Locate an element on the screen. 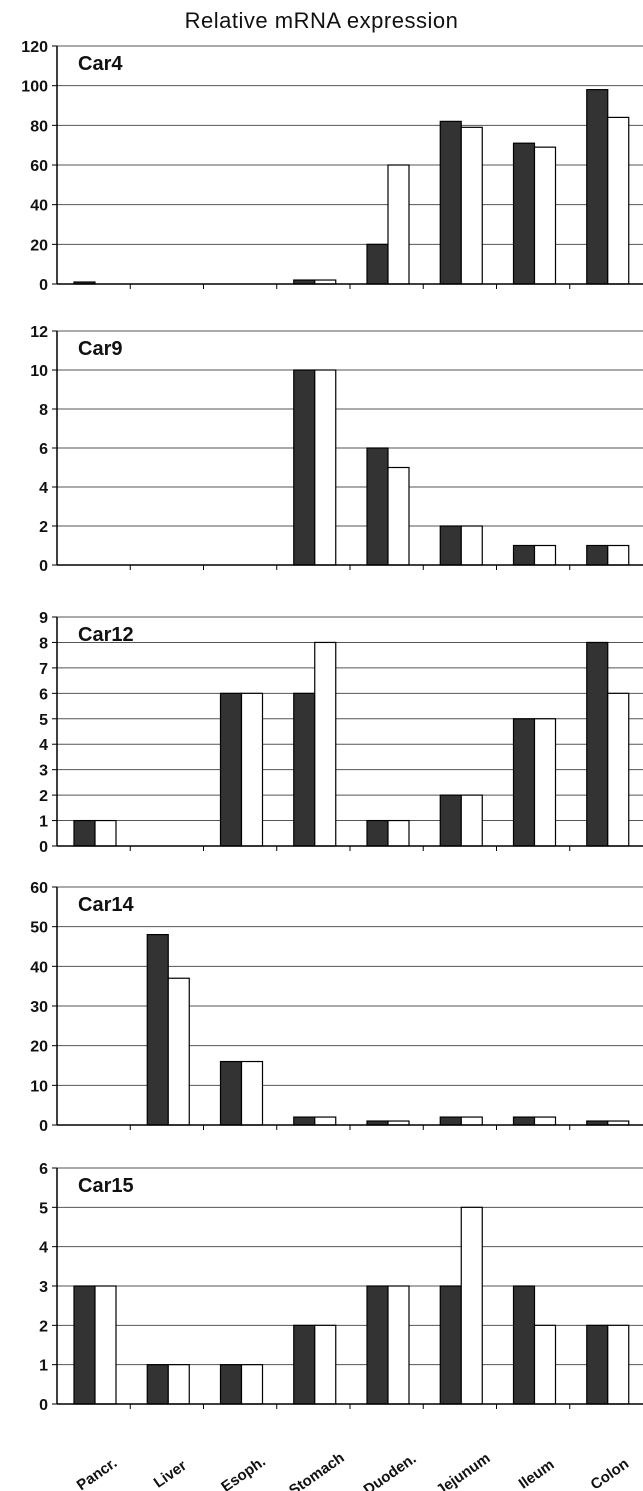 The image size is (643, 1491). y-tick-label: 60 is located at coordinates (39, 888).